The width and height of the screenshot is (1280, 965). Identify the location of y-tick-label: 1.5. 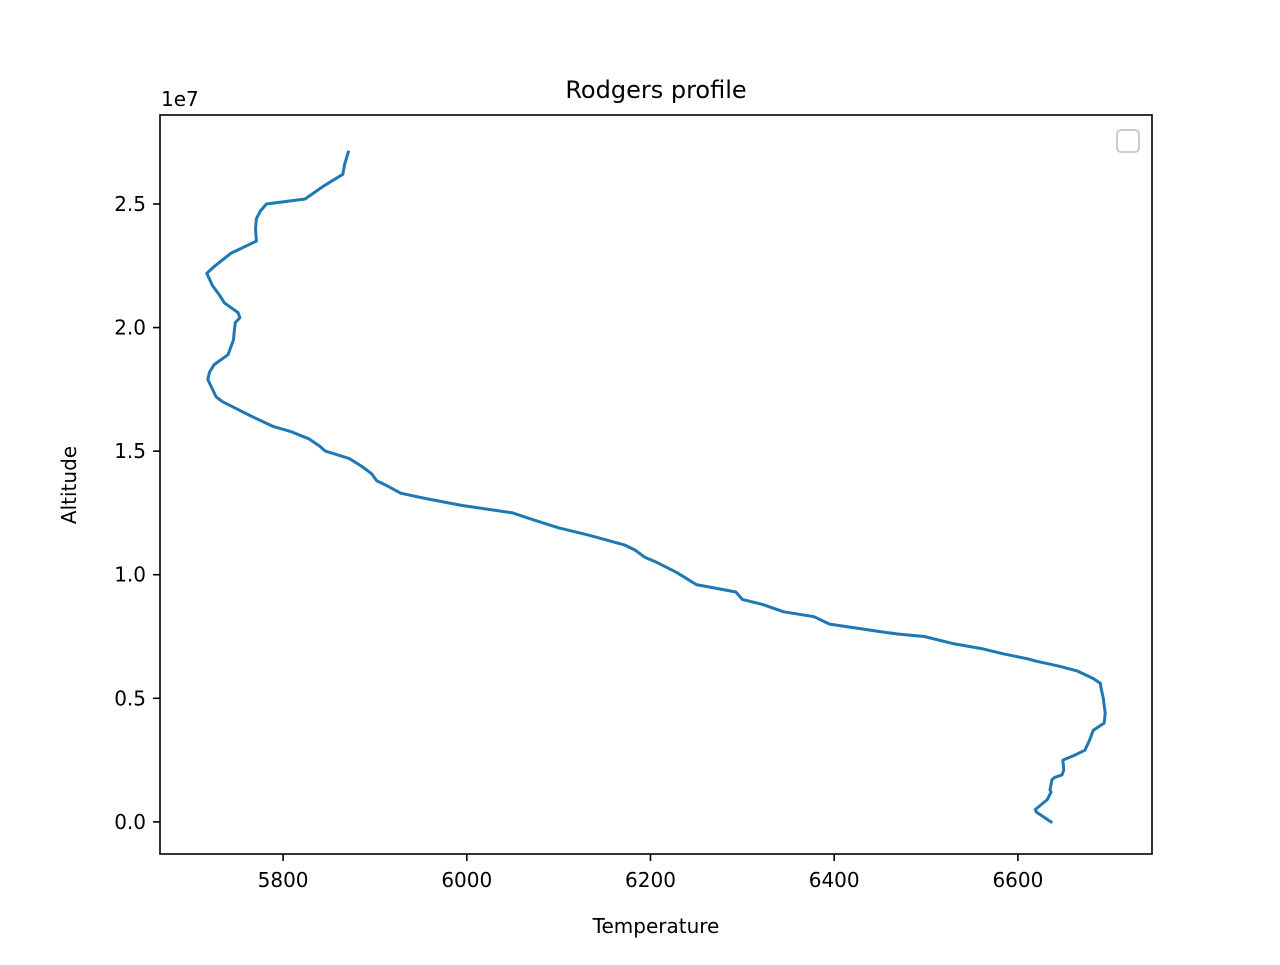
(130, 451).